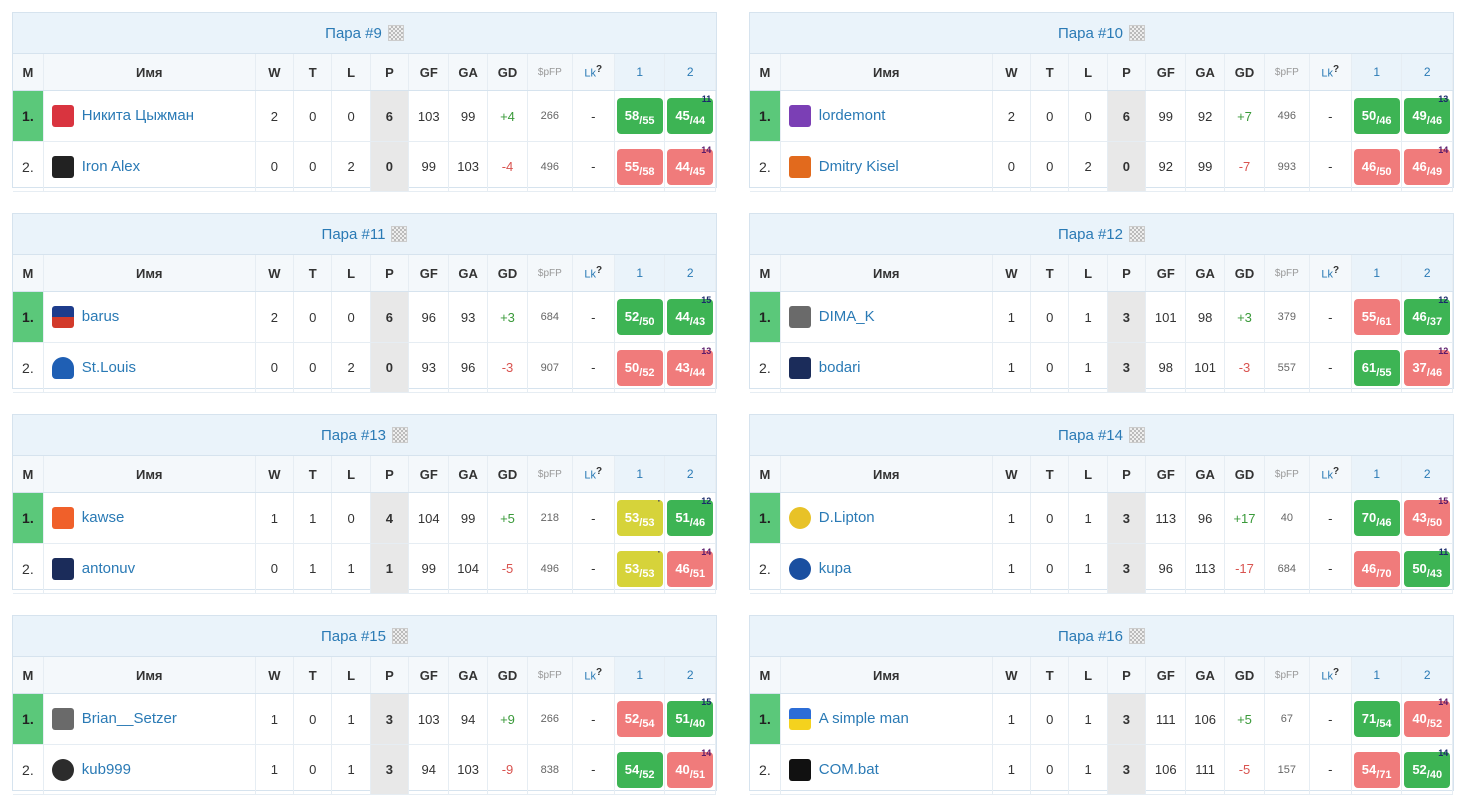 The height and width of the screenshot is (795, 1460). I want to click on player-link: kub999, so click(106, 769).